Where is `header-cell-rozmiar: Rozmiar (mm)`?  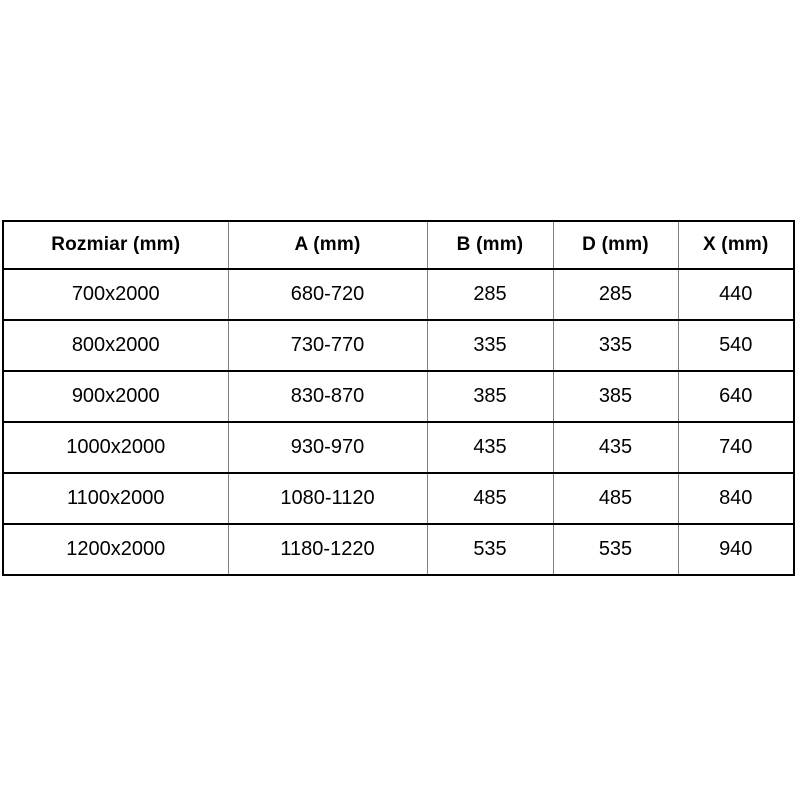
header-cell-rozmiar: Rozmiar (mm) is located at coordinates (115, 245).